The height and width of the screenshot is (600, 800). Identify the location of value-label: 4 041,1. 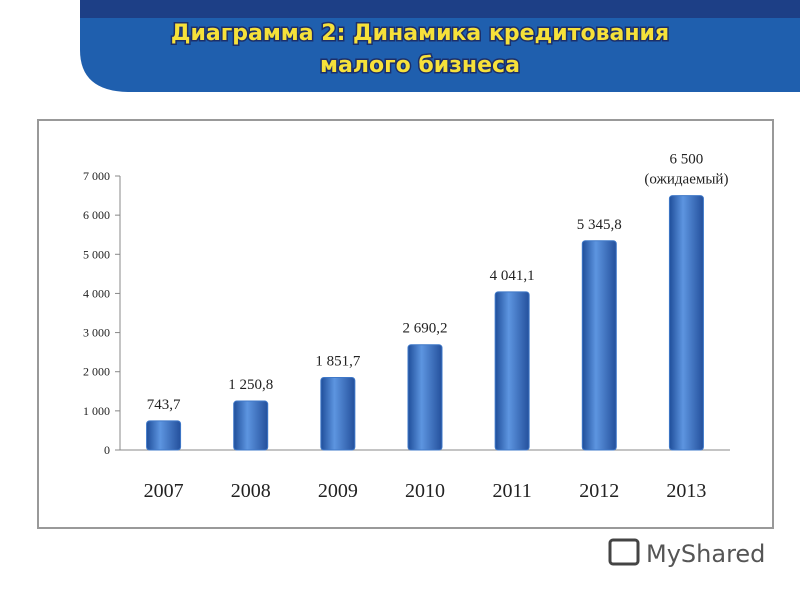
(512, 276).